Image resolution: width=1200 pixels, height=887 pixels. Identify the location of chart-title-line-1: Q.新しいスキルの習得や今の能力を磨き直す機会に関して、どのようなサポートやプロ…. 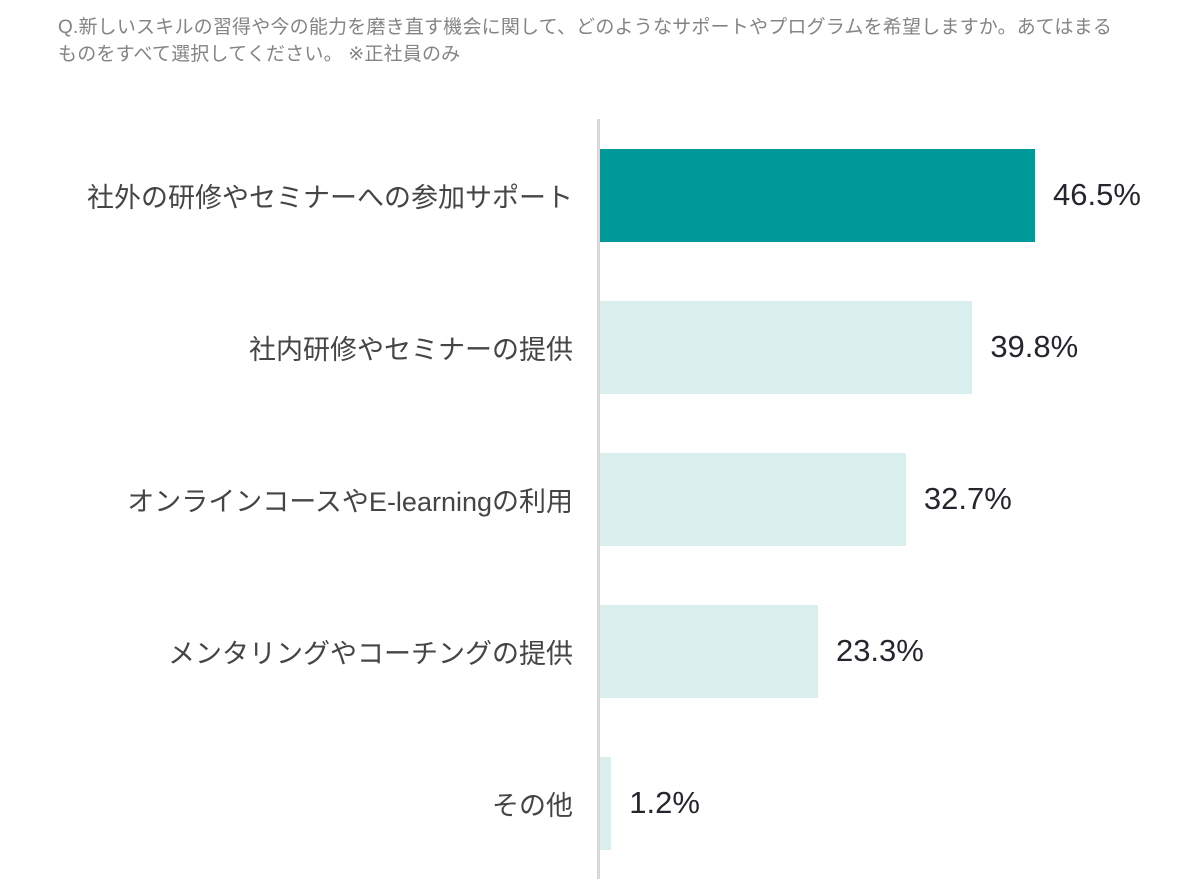
(585, 27).